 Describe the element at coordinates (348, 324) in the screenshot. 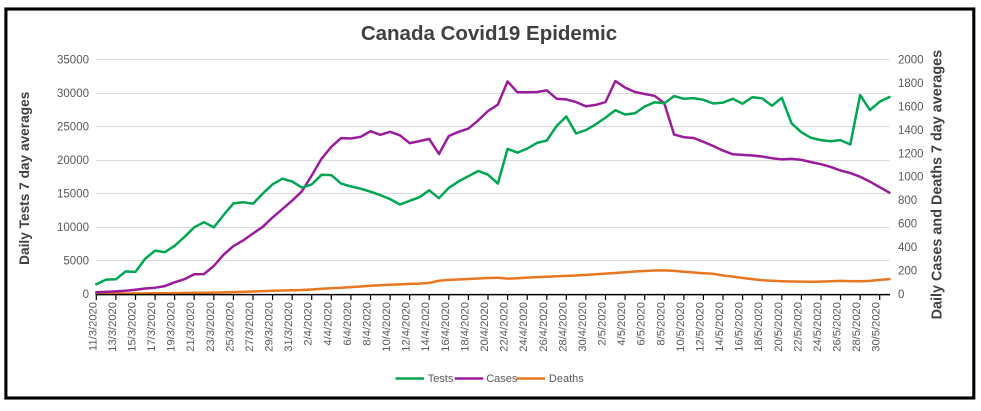

I see `svg-text: 6/4/2020` at that location.